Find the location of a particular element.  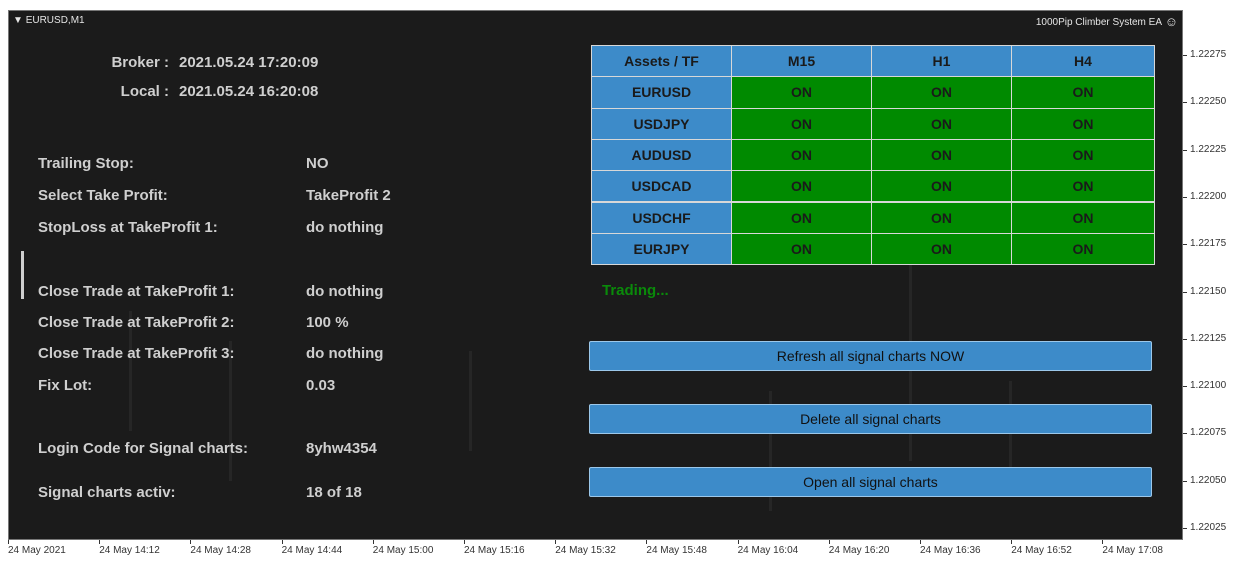

table-header-cell: Assets / TF is located at coordinates (661, 61).